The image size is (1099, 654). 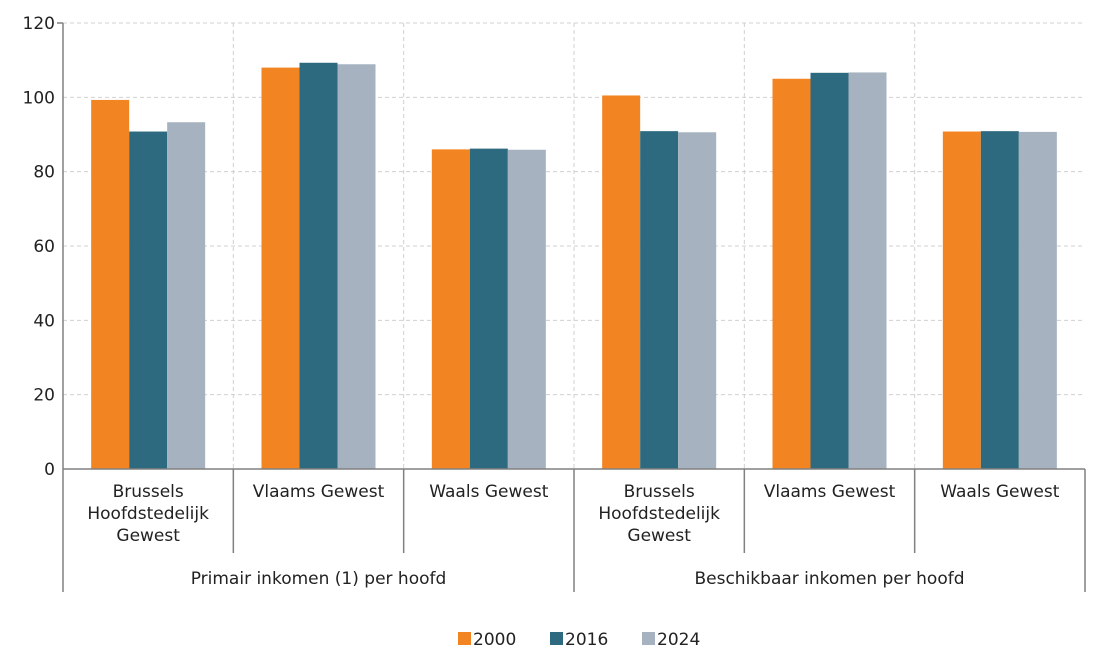 What do you see at coordinates (44, 247) in the screenshot?
I see `y-tick-label: 60` at bounding box center [44, 247].